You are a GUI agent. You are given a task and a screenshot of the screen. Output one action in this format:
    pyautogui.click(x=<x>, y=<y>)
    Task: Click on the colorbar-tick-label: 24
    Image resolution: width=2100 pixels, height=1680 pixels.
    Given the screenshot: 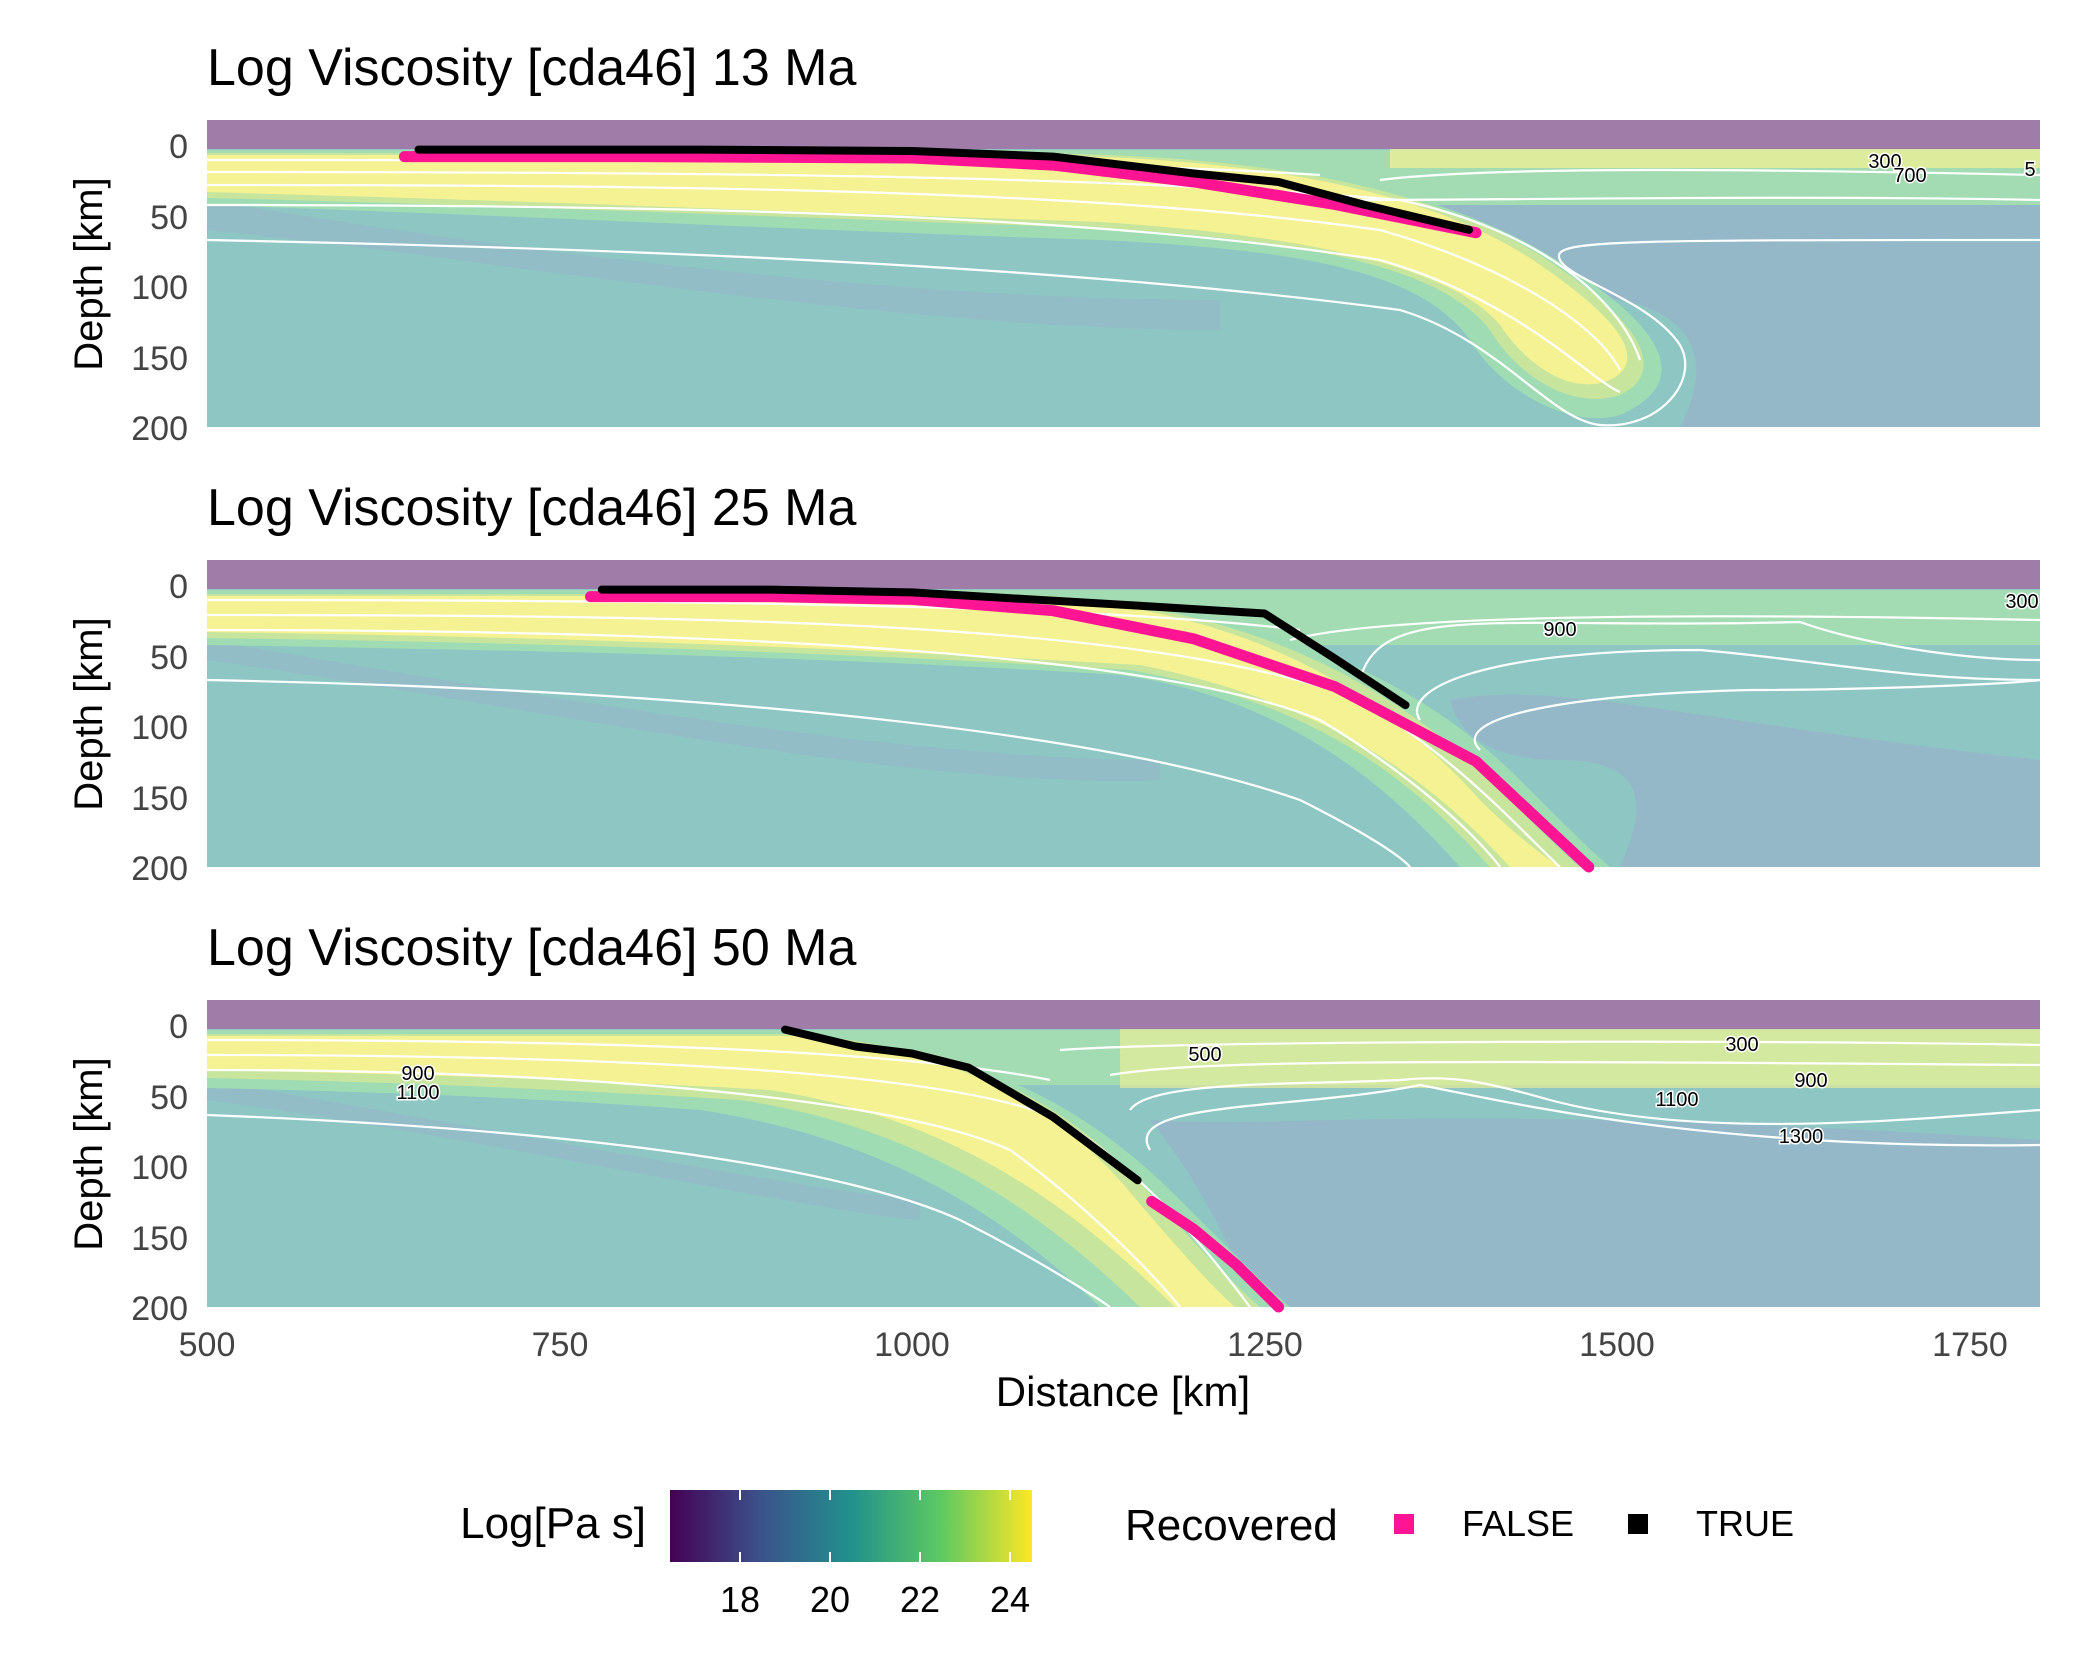 What is the action you would take?
    pyautogui.click(x=1010, y=1599)
    